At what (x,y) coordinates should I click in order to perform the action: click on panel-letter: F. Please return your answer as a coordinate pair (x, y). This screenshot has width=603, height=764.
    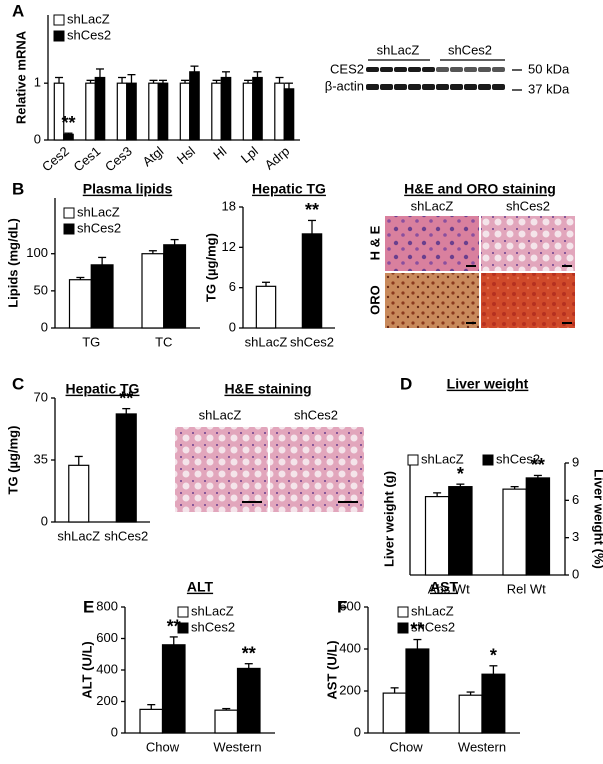
    Looking at the image, I should click on (342, 606).